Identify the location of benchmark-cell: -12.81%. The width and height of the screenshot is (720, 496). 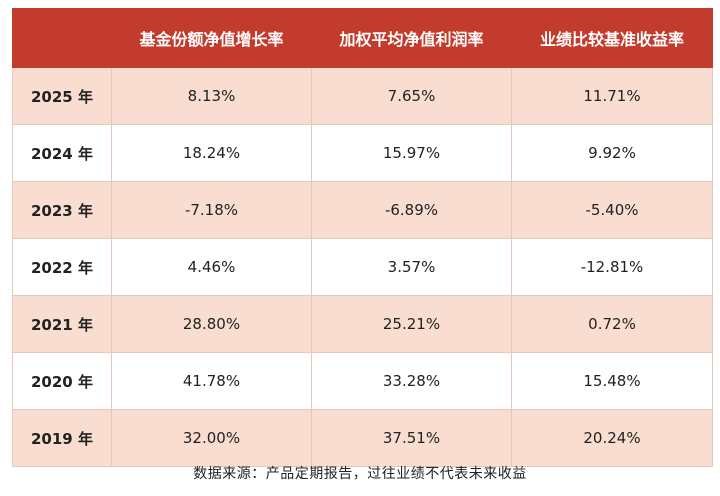
(612, 267).